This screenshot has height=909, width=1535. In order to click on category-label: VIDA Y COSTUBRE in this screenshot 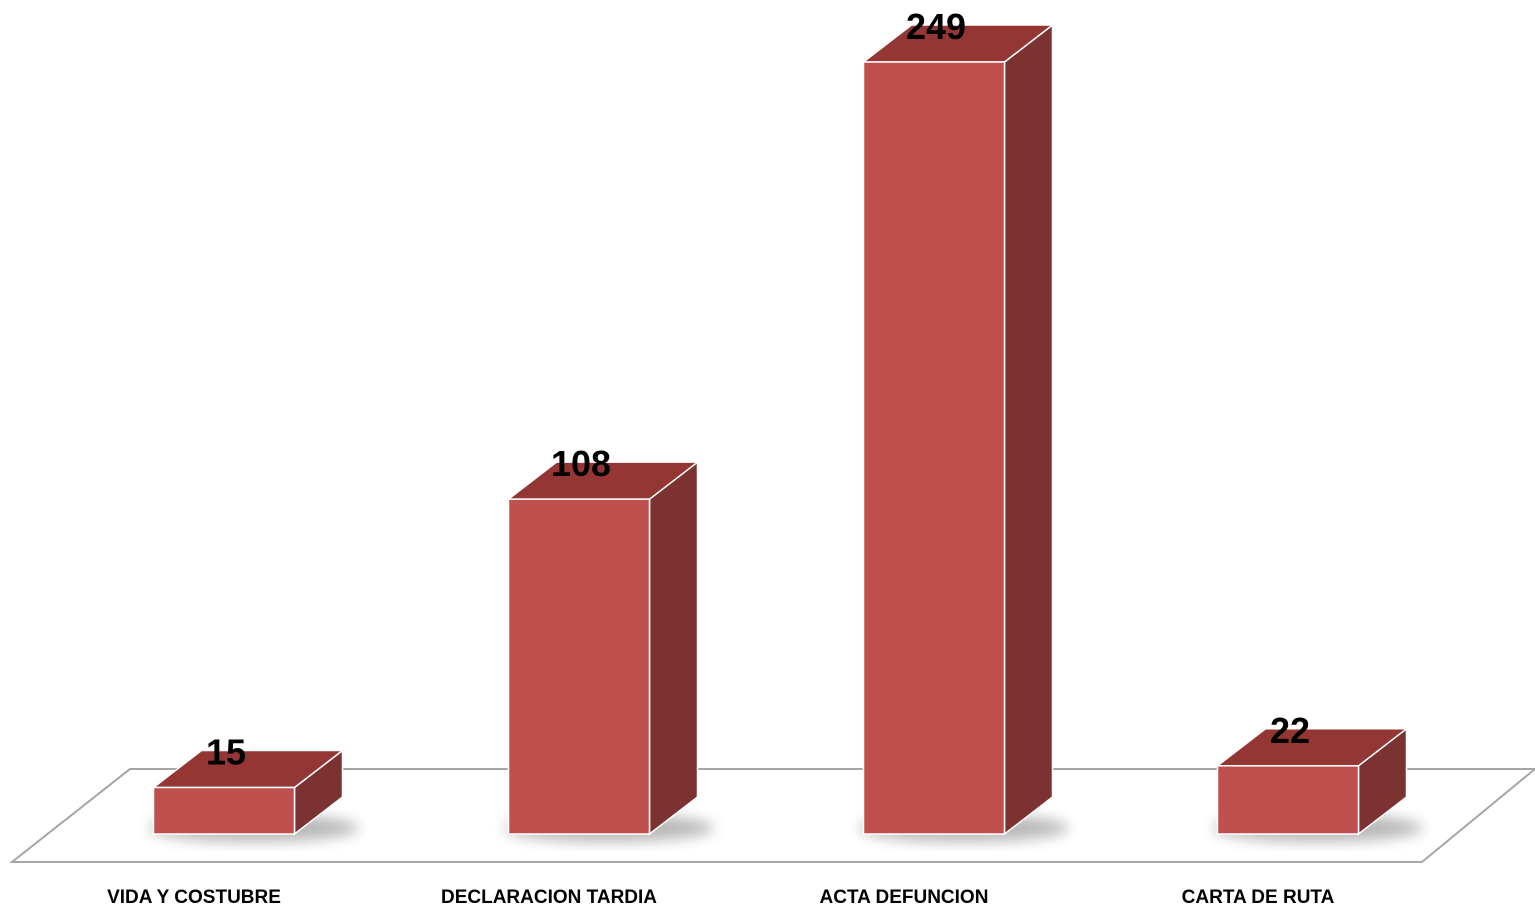, I will do `click(194, 897)`.